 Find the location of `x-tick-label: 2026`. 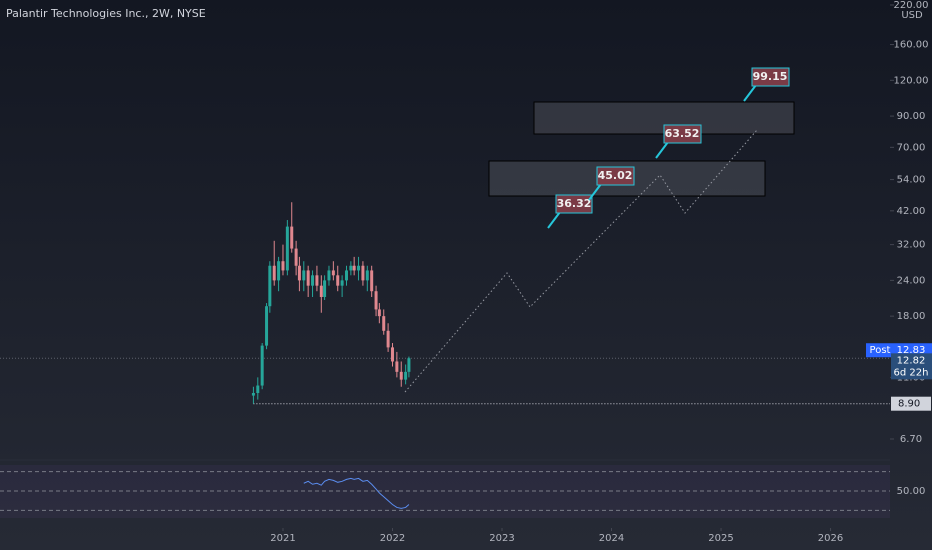

x-tick-label: 2026 is located at coordinates (830, 538).